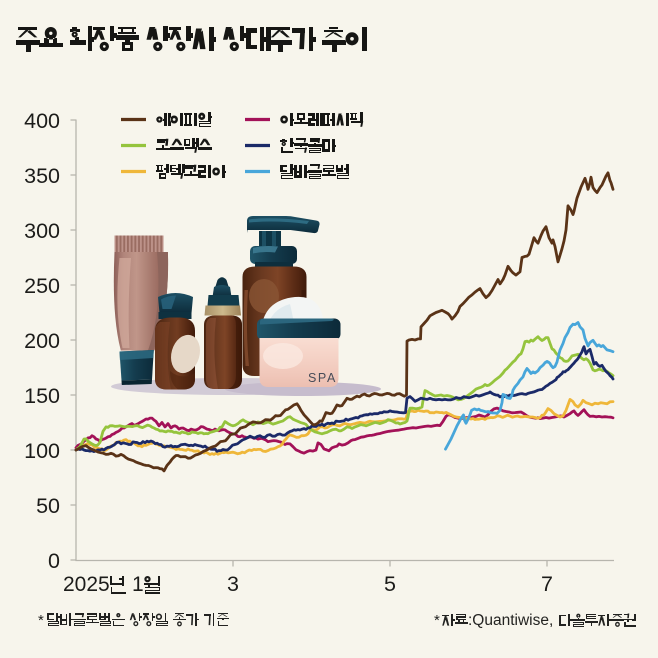 Image resolution: width=658 pixels, height=658 pixels. Describe the element at coordinates (42, 451) in the screenshot. I see `svg-text: 100` at that location.